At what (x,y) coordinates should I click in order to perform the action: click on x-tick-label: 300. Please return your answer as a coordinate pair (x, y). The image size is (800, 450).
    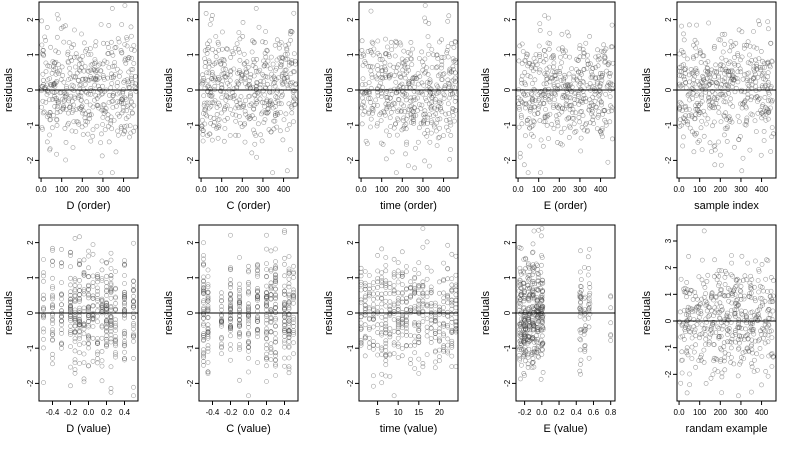
    Looking at the image, I should click on (741, 412).